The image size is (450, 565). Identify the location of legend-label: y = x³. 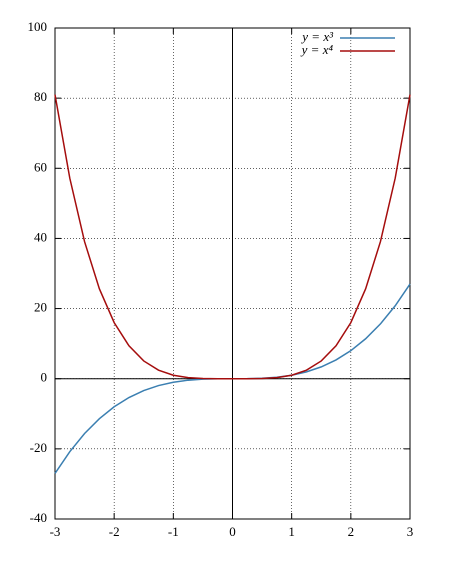
(317, 36).